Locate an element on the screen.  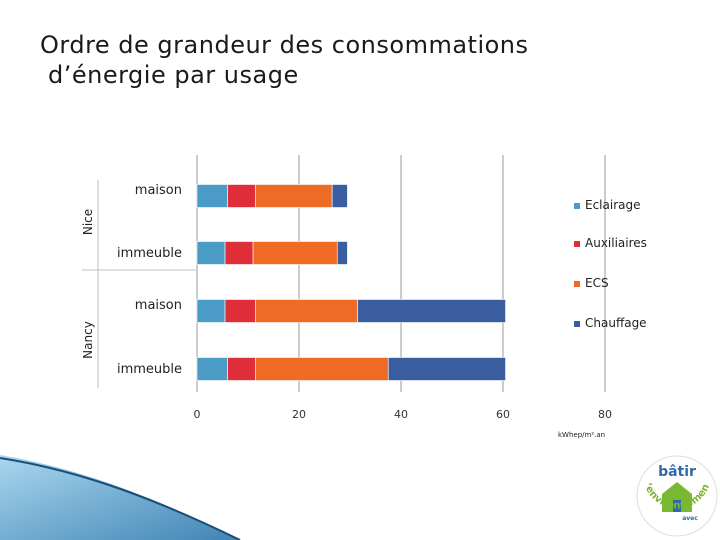
x-axis: 0 20 40 60 80 is located at coordinates (403, 414).